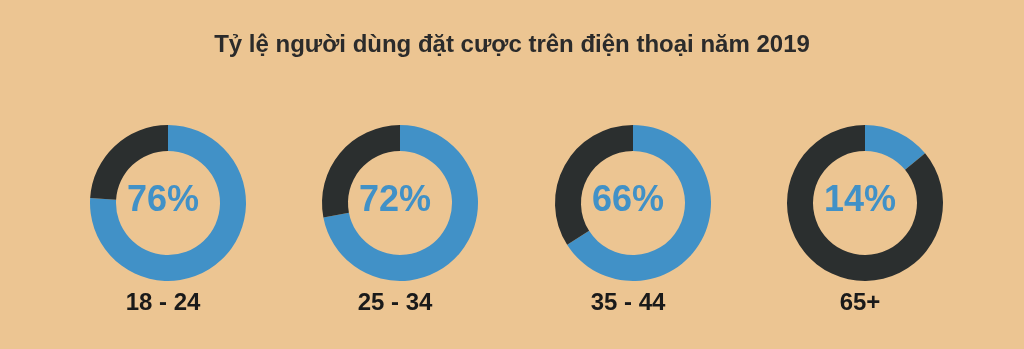  Describe the element at coordinates (628, 198) in the screenshot. I see `text: 66%` at that location.